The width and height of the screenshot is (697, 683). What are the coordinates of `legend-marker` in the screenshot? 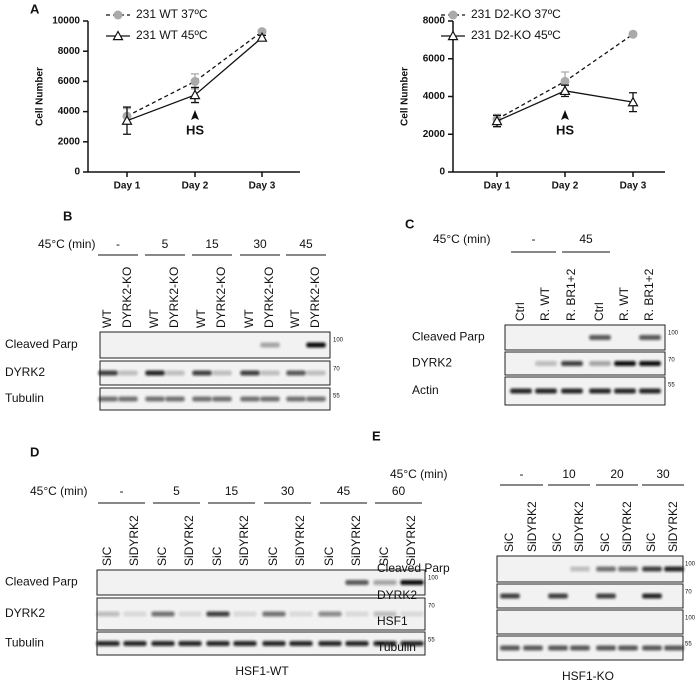 It's located at (453, 35).